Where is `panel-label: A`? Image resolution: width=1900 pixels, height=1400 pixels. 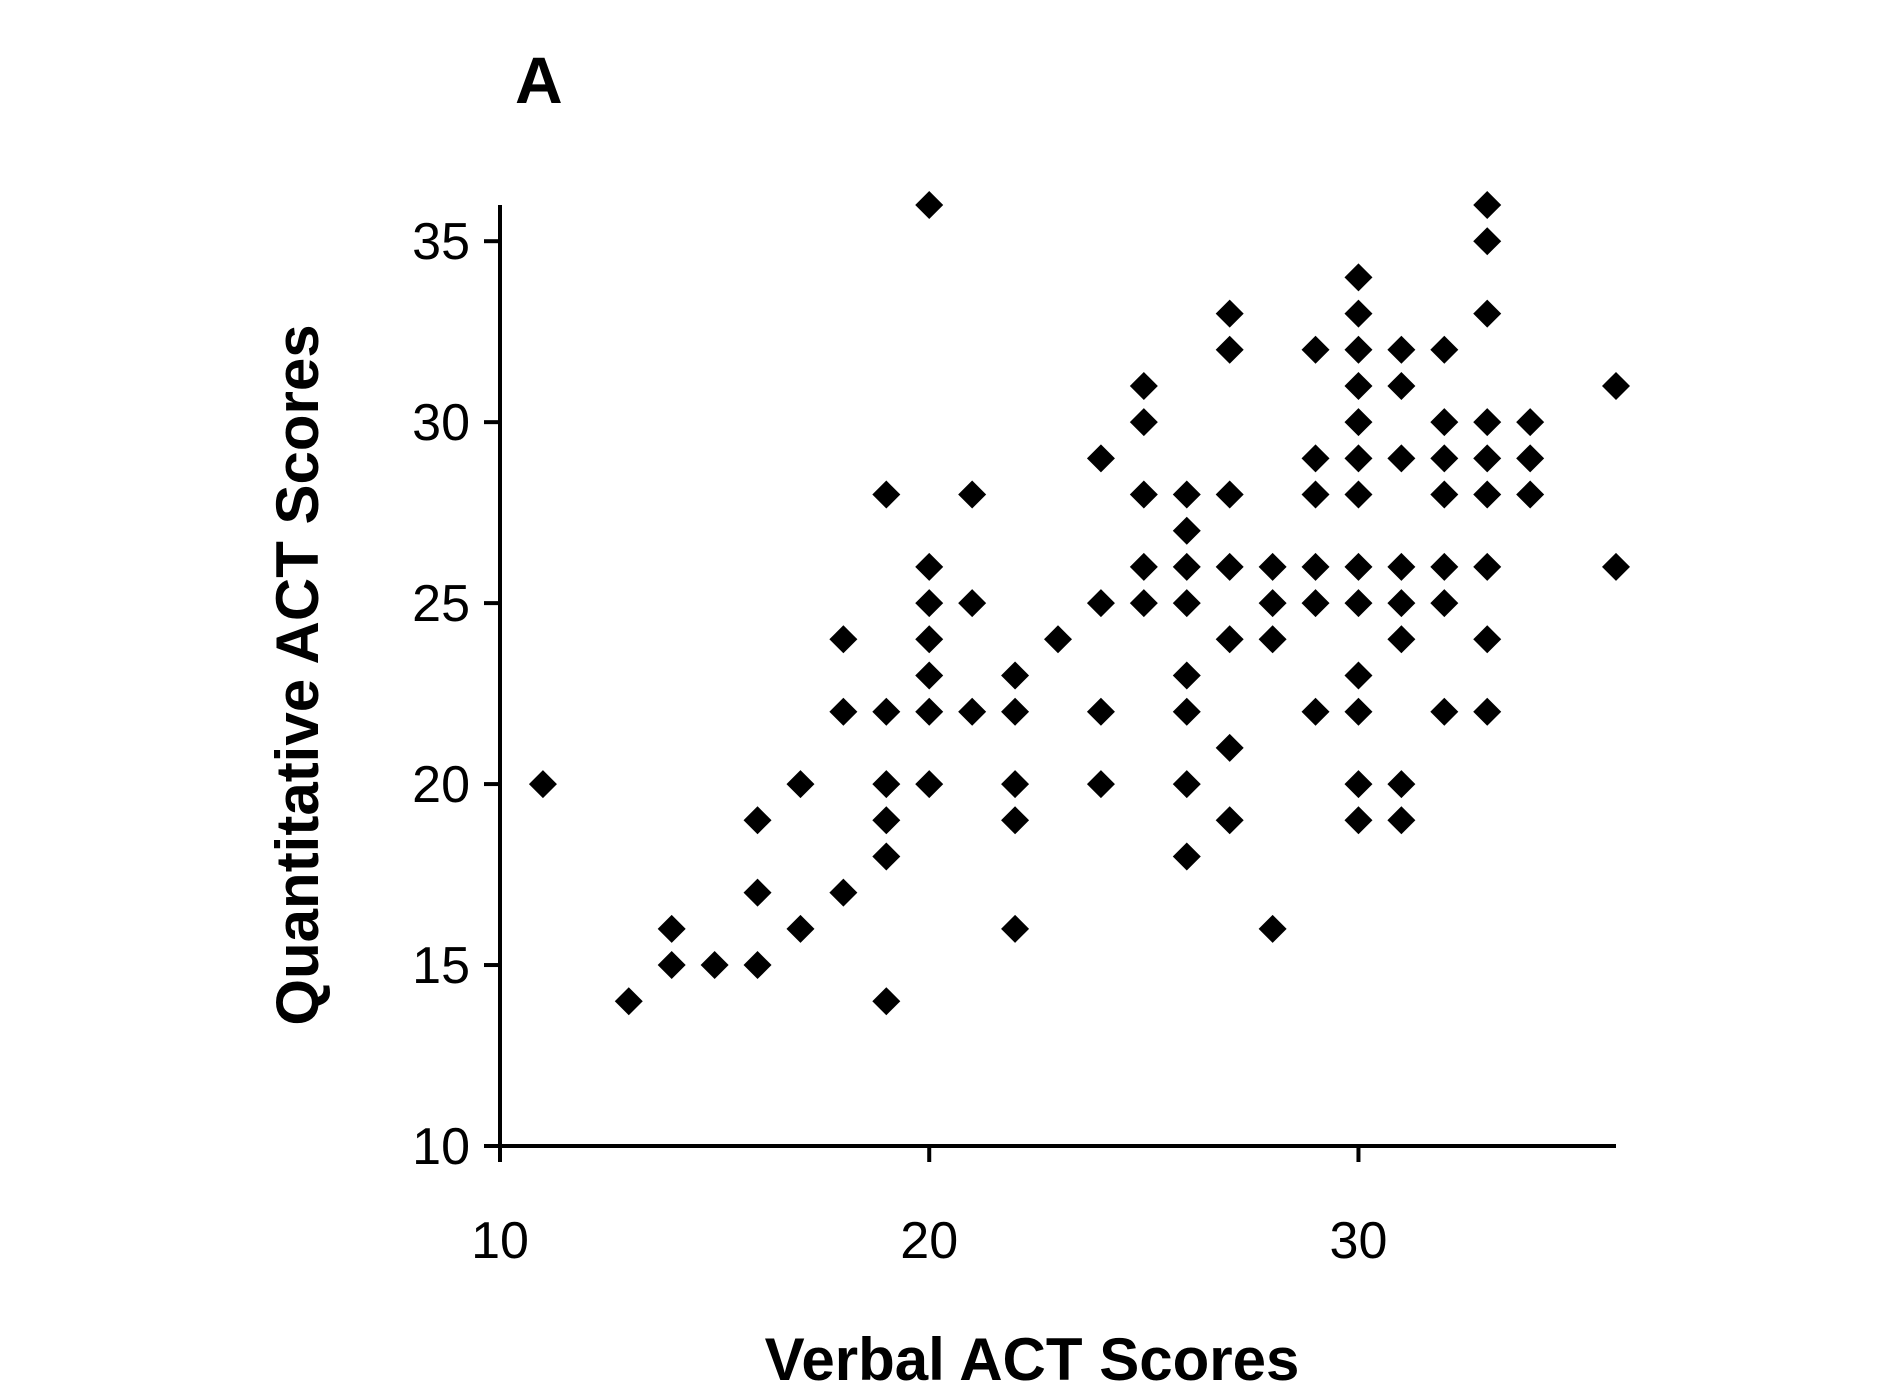 panel-label: A is located at coordinates (539, 80).